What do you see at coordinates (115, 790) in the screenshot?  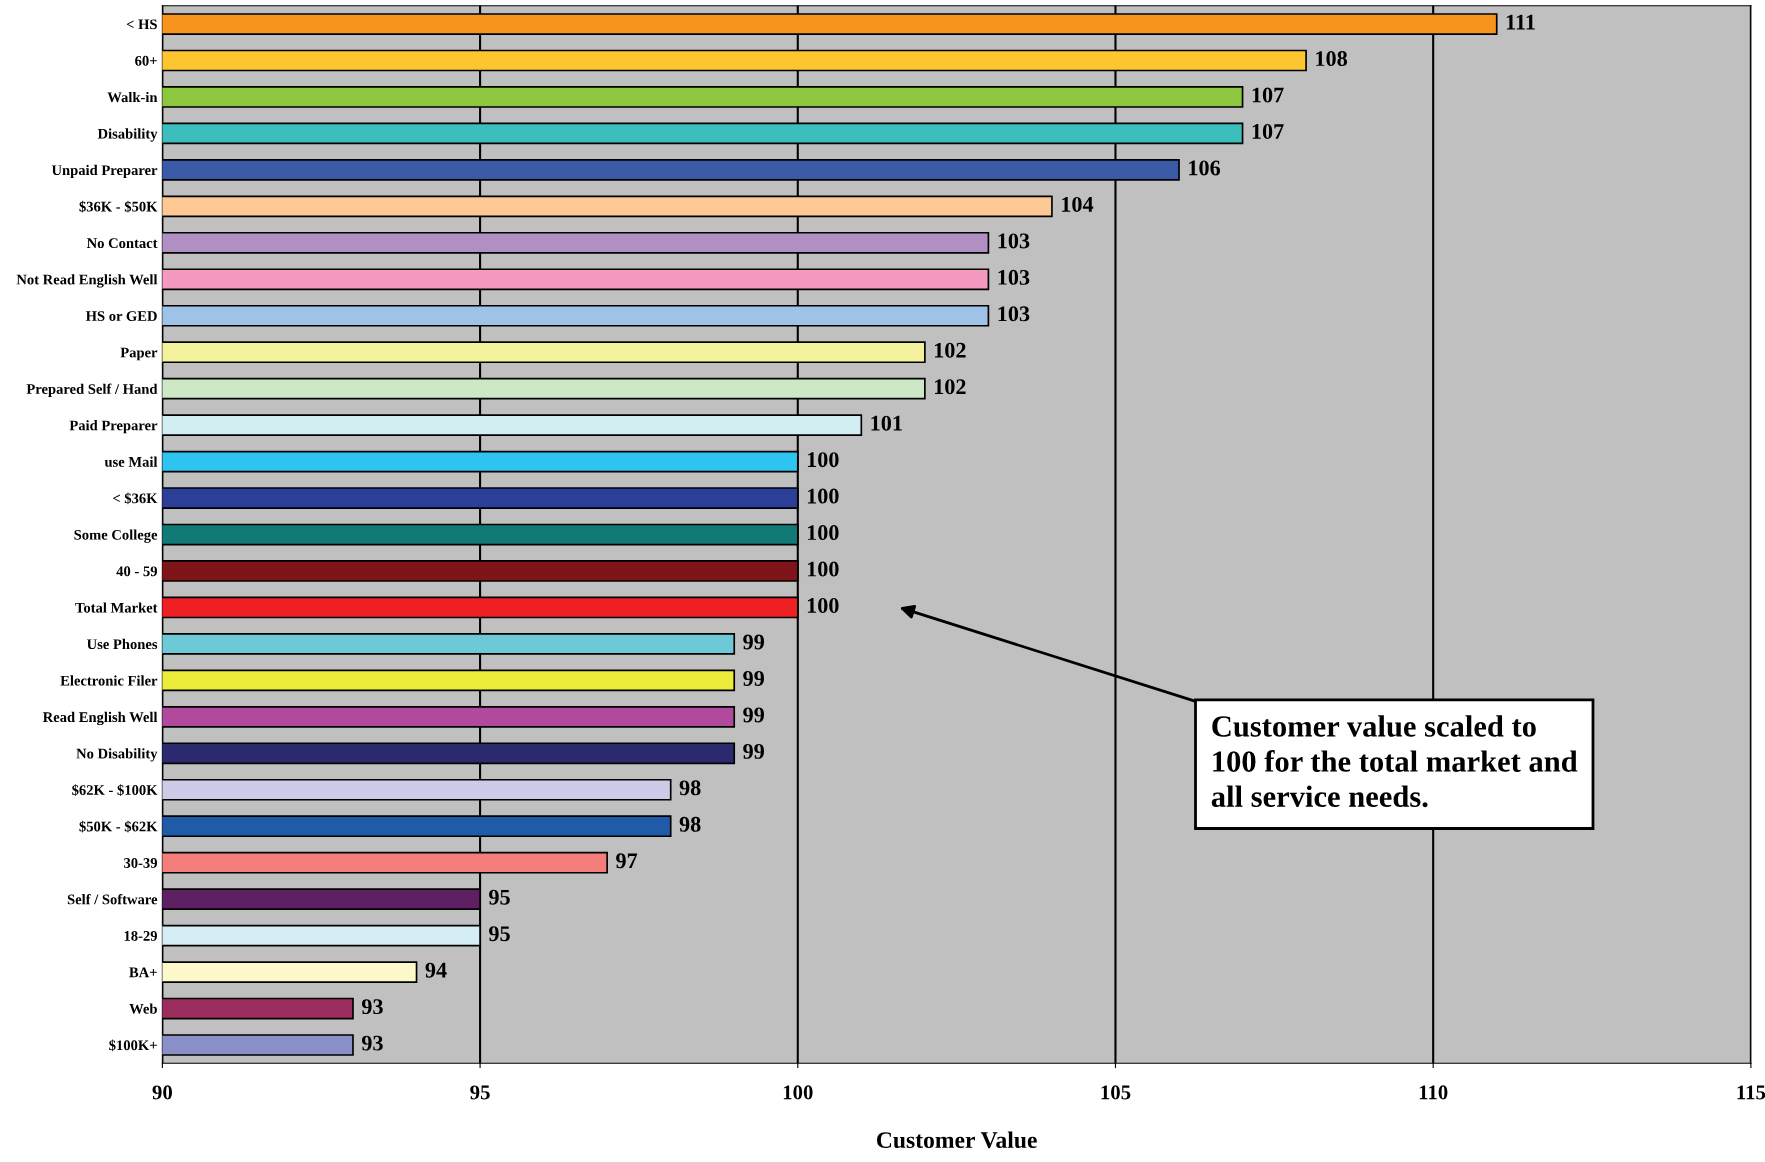 I see `y-tick-label: $62K - $100K` at bounding box center [115, 790].